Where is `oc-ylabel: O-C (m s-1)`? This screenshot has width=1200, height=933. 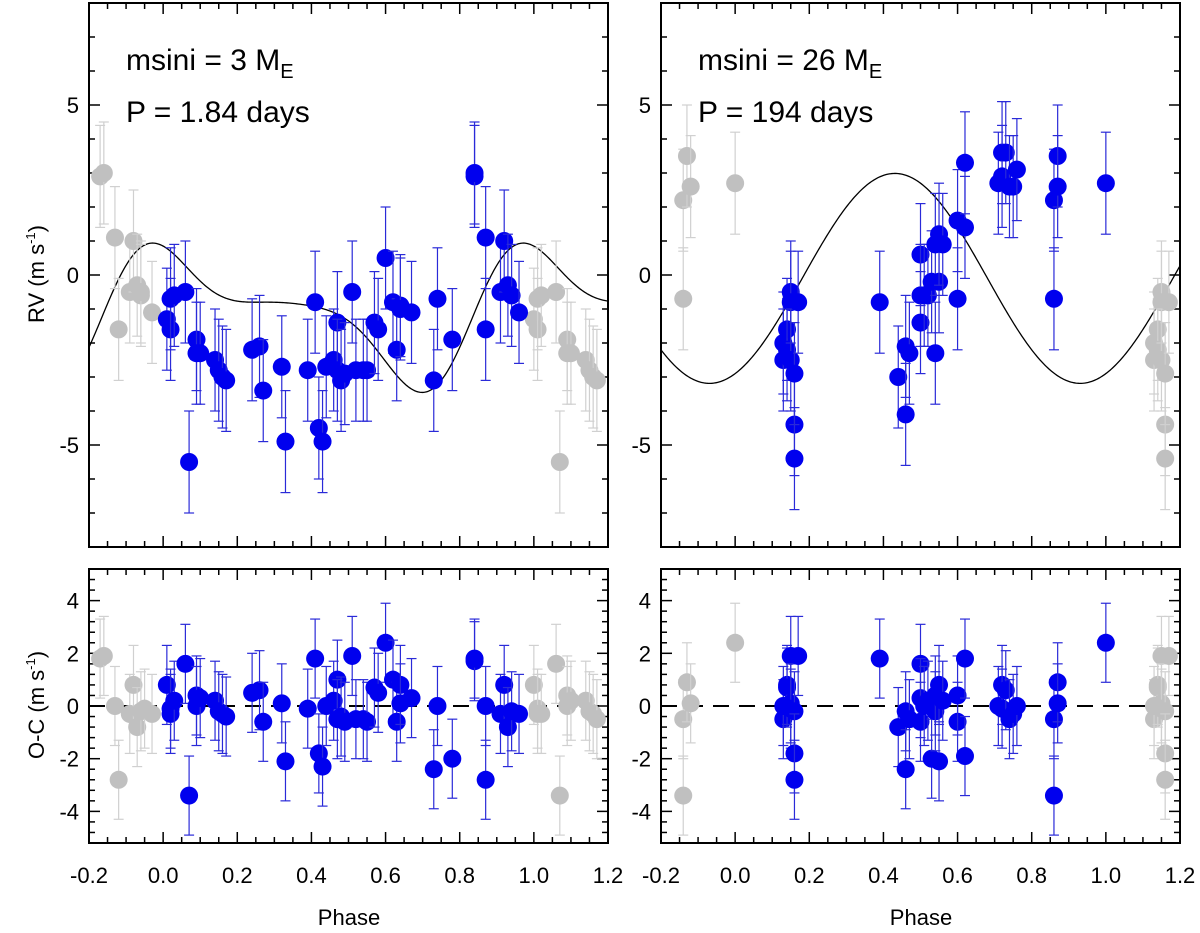
oc-ylabel: O-C (m s-1) is located at coordinates (36, 705).